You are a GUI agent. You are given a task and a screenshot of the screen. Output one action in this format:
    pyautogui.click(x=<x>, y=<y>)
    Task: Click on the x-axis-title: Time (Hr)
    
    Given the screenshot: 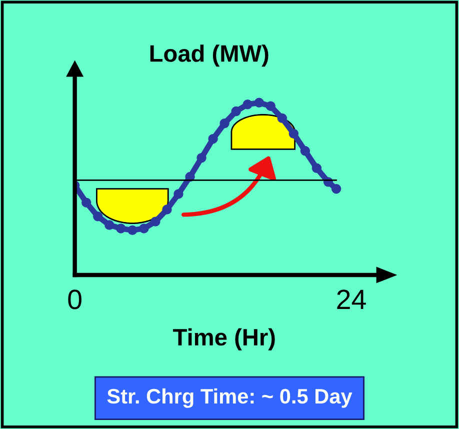 What is the action you would take?
    pyautogui.click(x=224, y=339)
    